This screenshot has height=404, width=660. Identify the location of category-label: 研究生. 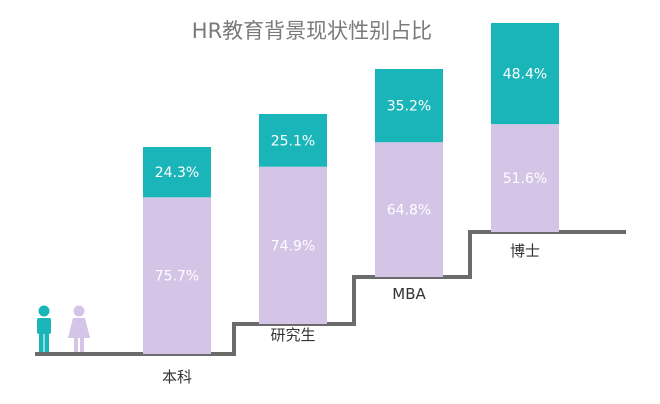
(292, 335).